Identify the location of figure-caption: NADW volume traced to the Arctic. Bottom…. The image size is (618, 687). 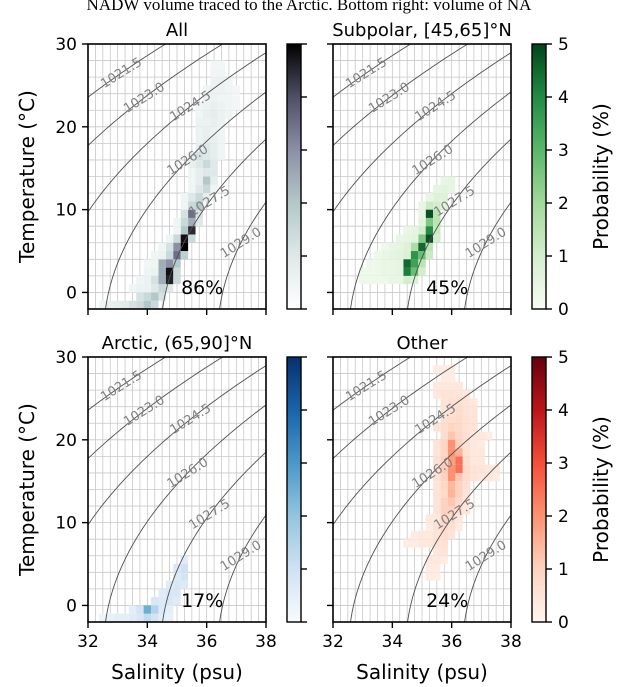
(310, 7).